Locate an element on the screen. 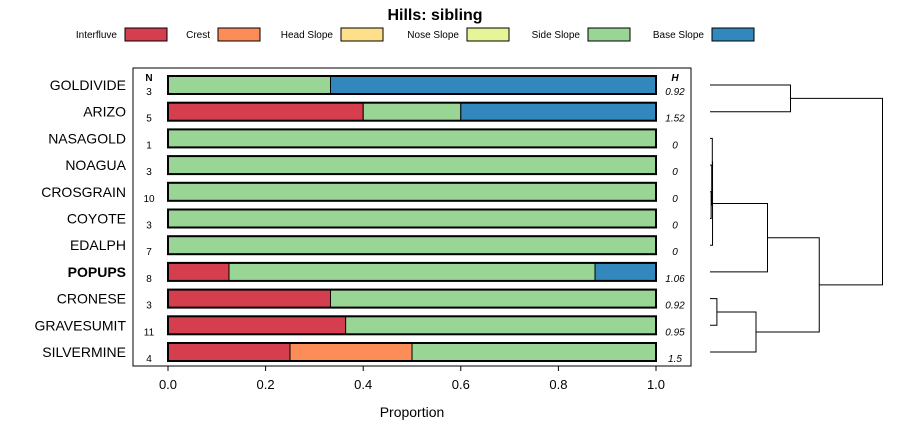 This screenshot has width=900, height=440. row-label-nasagold: NASAGOLD is located at coordinates (87, 138).